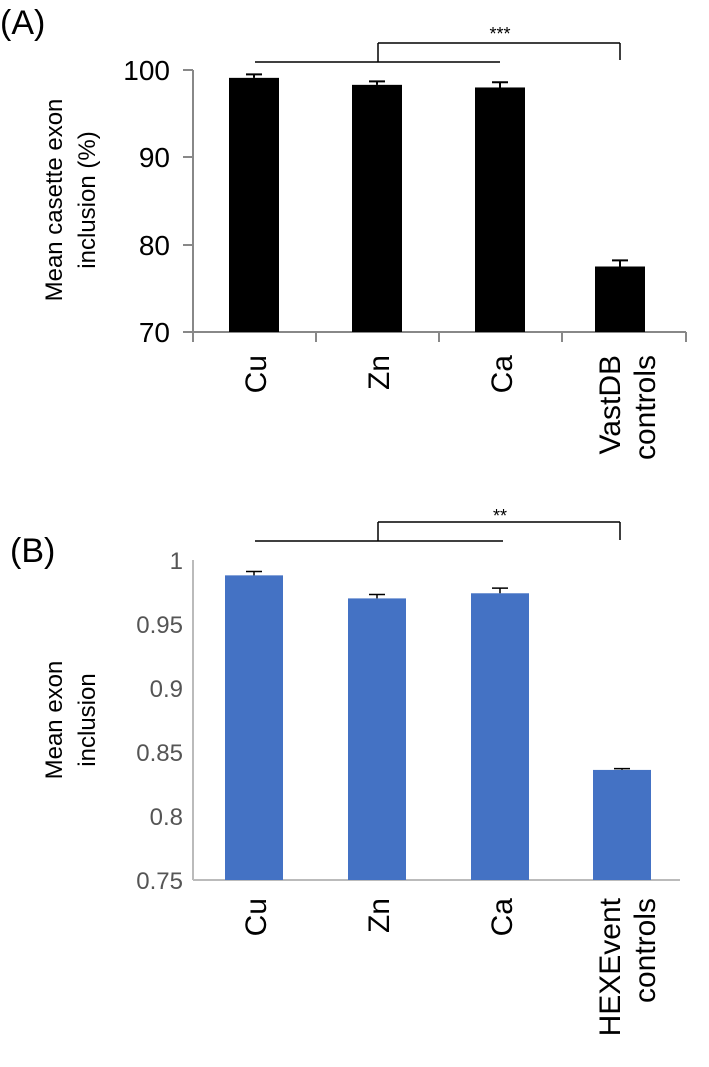 The height and width of the screenshot is (1067, 709). I want to click on category-label-a-zn: Zn, so click(379, 372).